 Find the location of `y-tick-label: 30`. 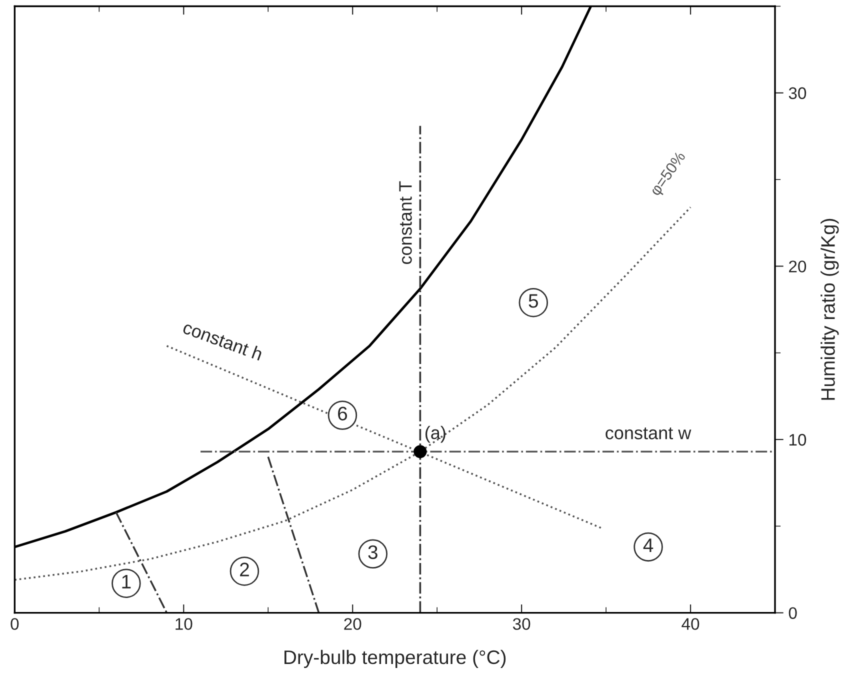

y-tick-label: 30 is located at coordinates (797, 93).